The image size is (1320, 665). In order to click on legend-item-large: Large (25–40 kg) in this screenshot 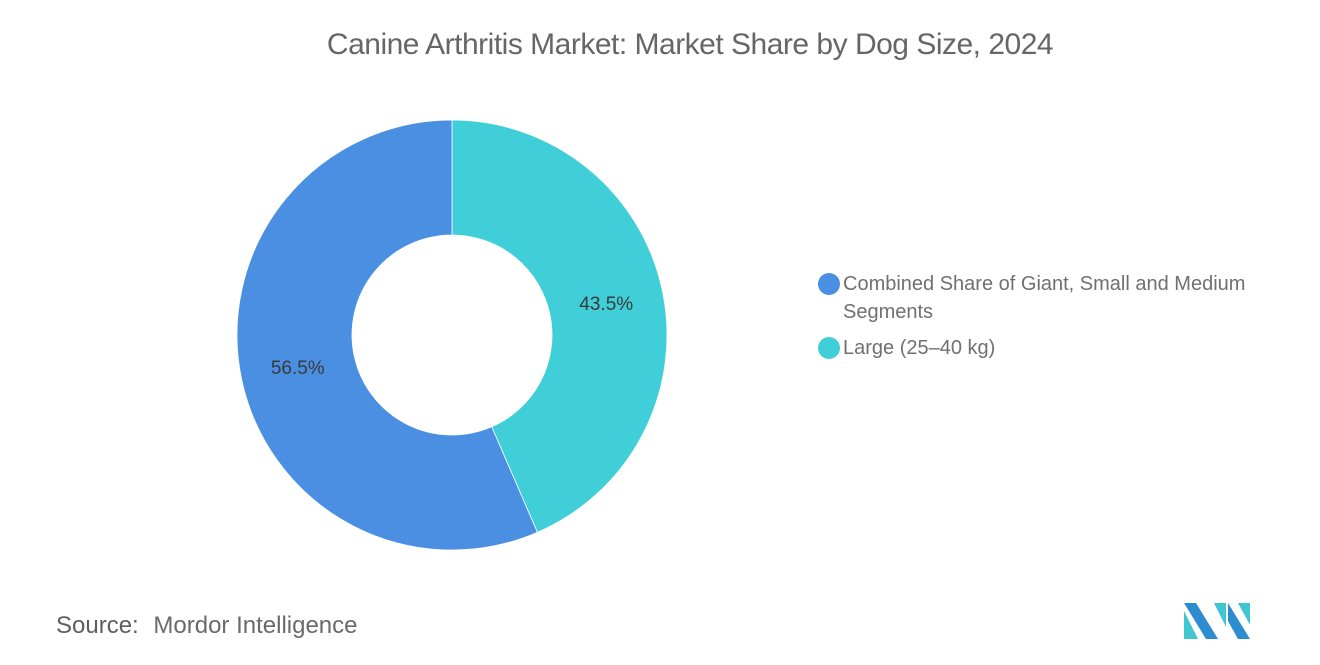, I will do `click(1063, 348)`.